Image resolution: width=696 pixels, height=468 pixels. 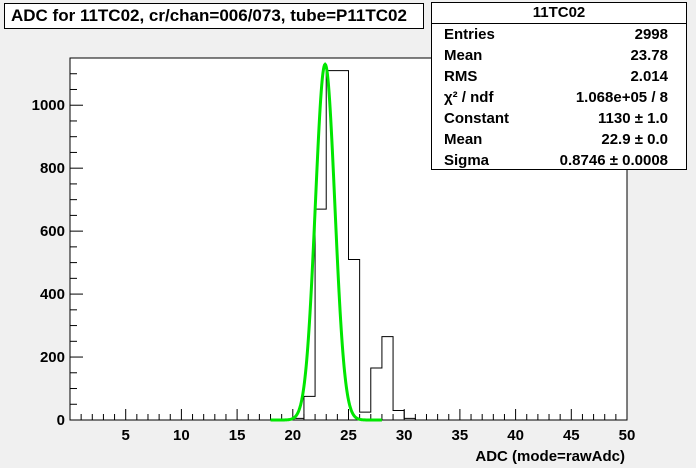 I want to click on stats-value: 0.8746 ± 0.0008, so click(x=613, y=160).